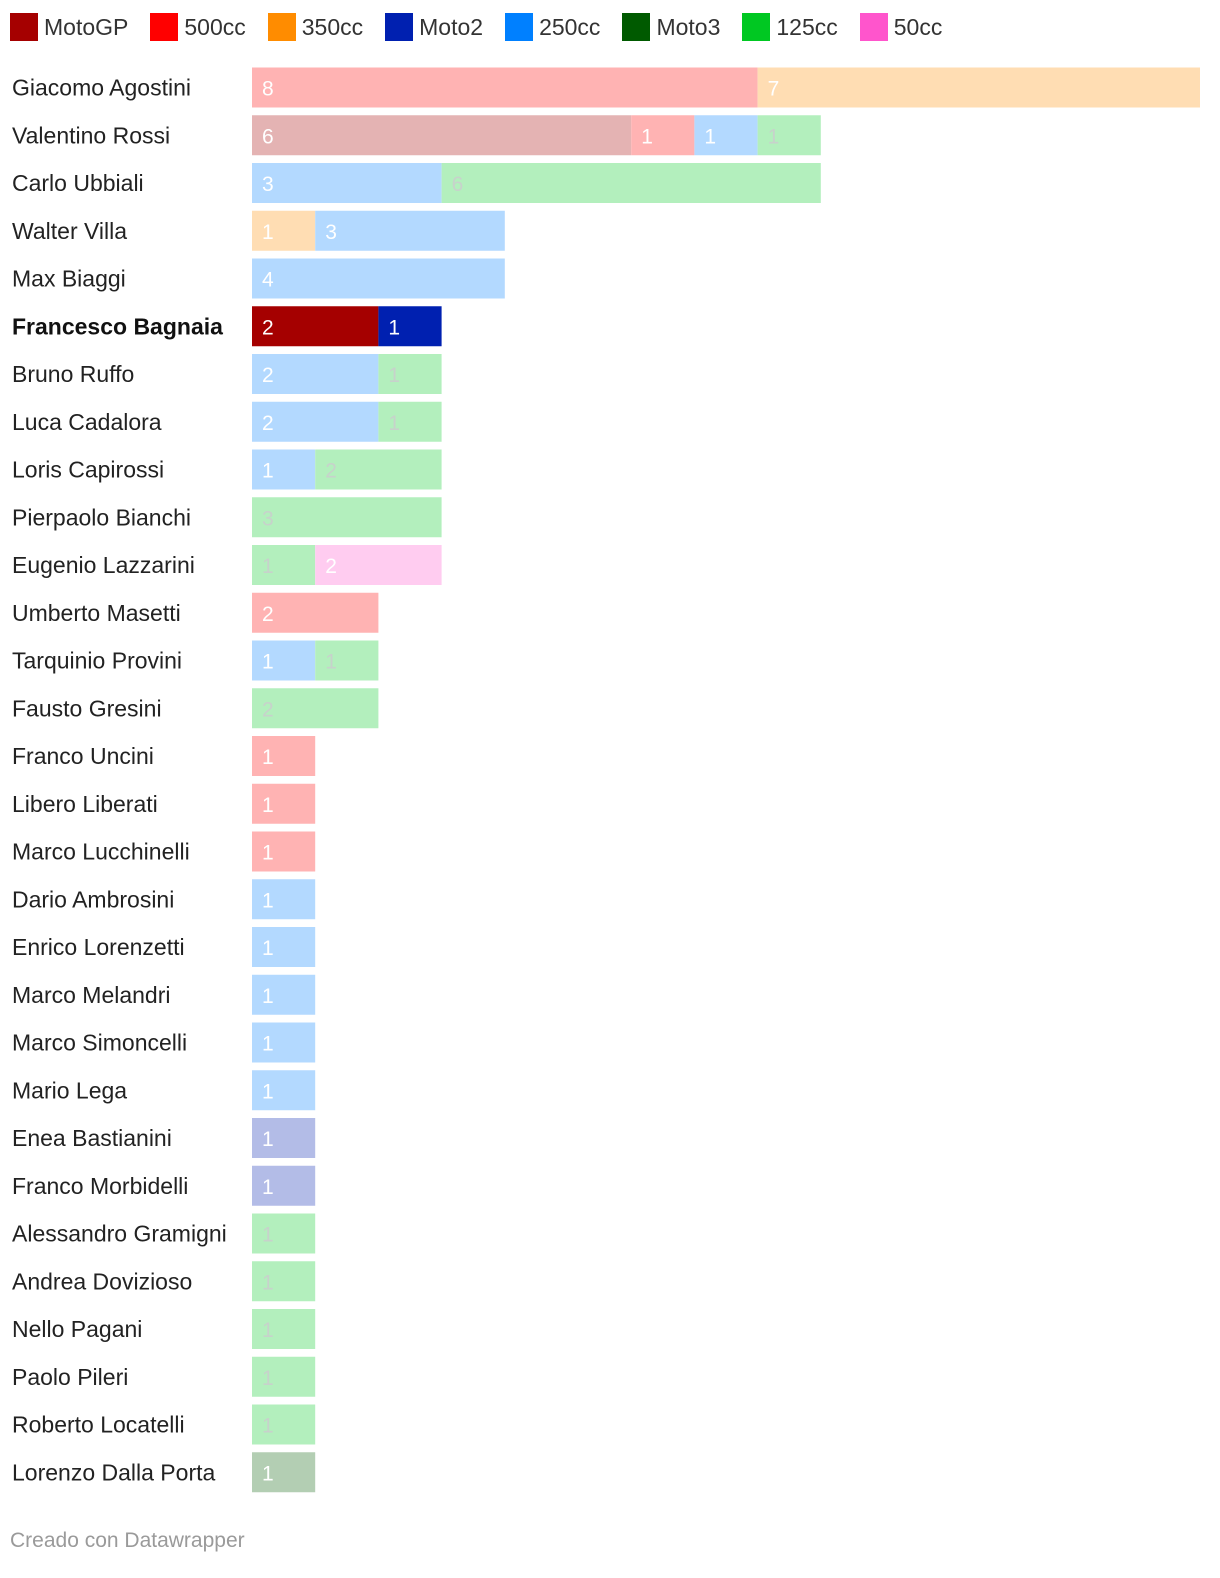 This screenshot has height=1578, width=1220. I want to click on rider-label: Walter Villa, so click(69, 231).